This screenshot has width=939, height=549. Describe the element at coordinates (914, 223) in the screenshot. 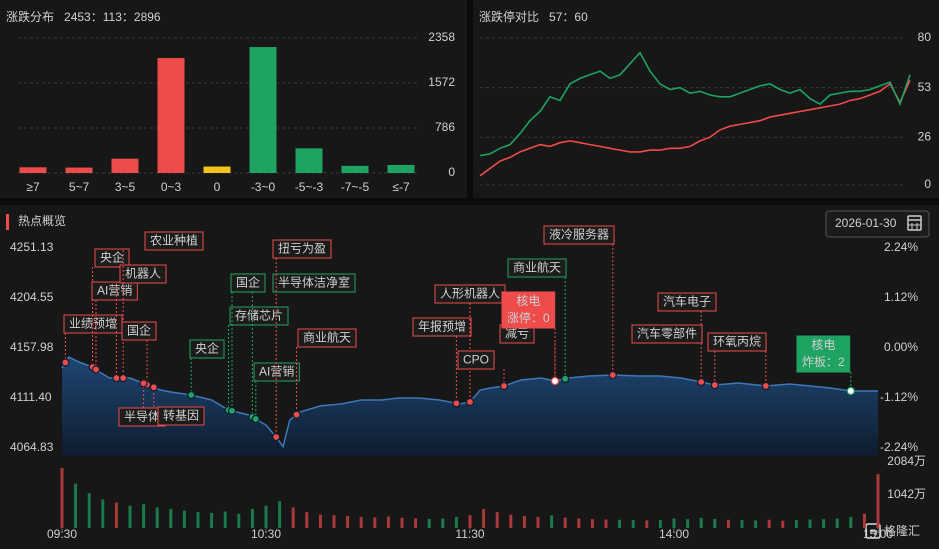

I see `calendar-icon` at that location.